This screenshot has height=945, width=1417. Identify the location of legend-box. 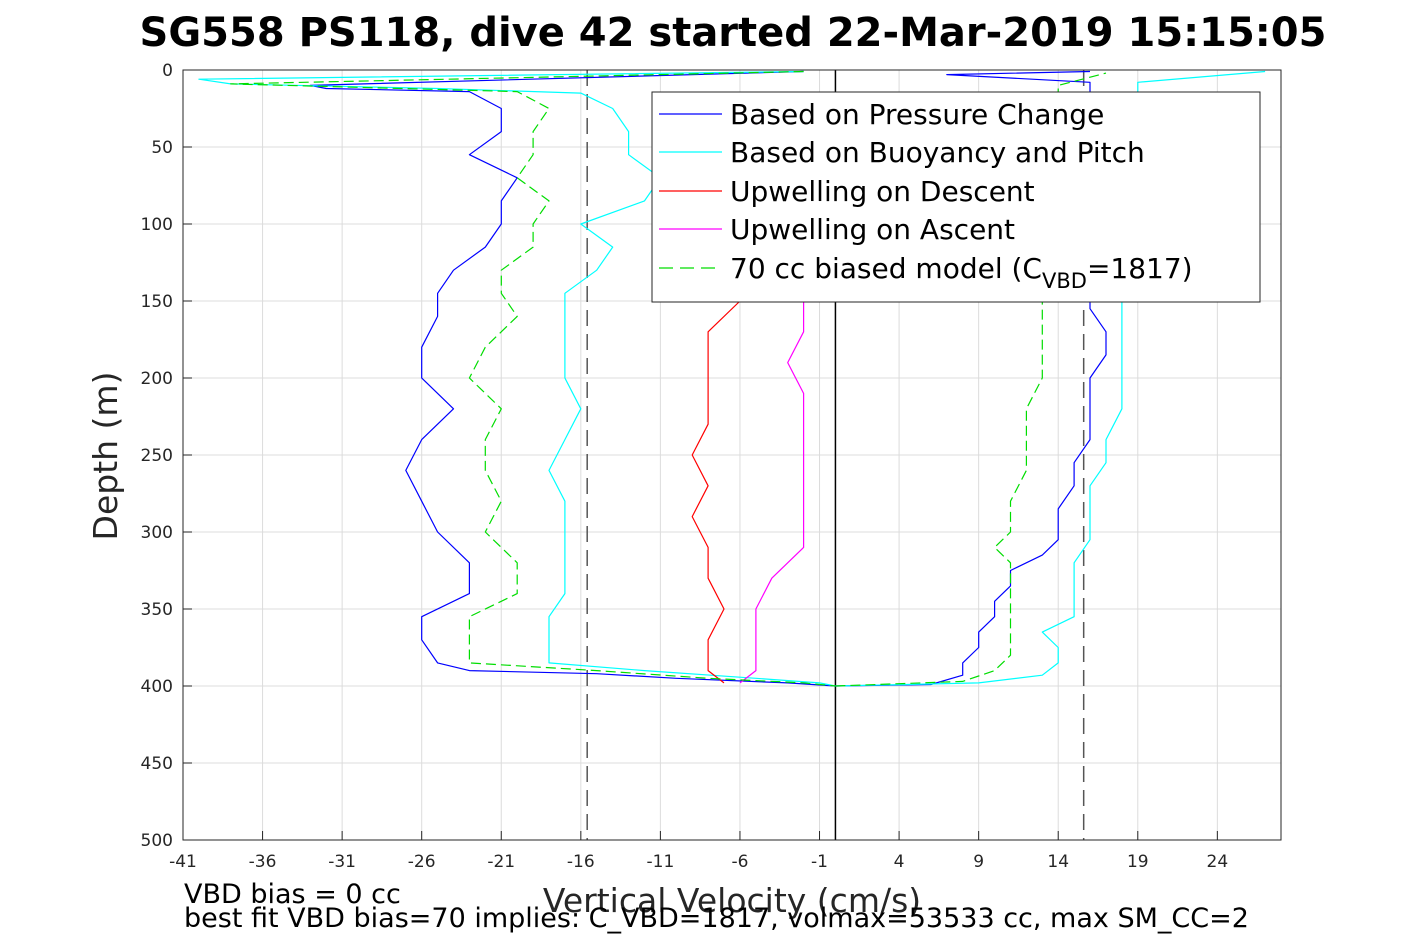
(956, 197).